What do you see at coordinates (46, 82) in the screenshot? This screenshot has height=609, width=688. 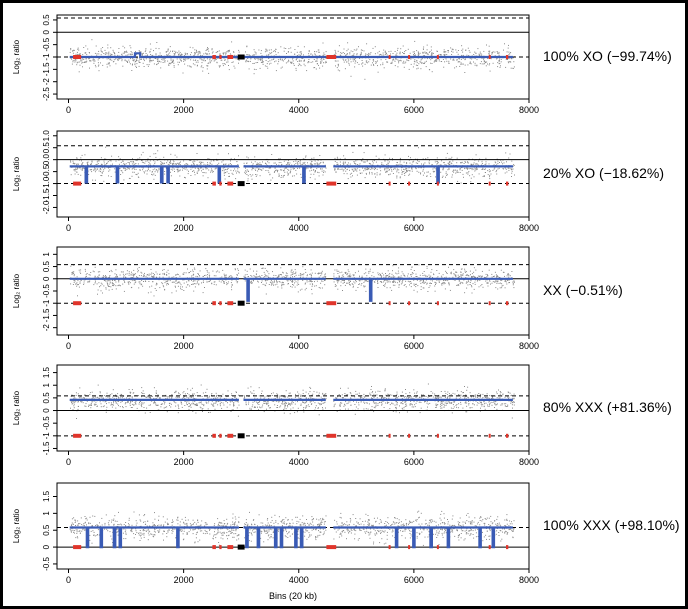 I see `y-tick-label: -2` at bounding box center [46, 82].